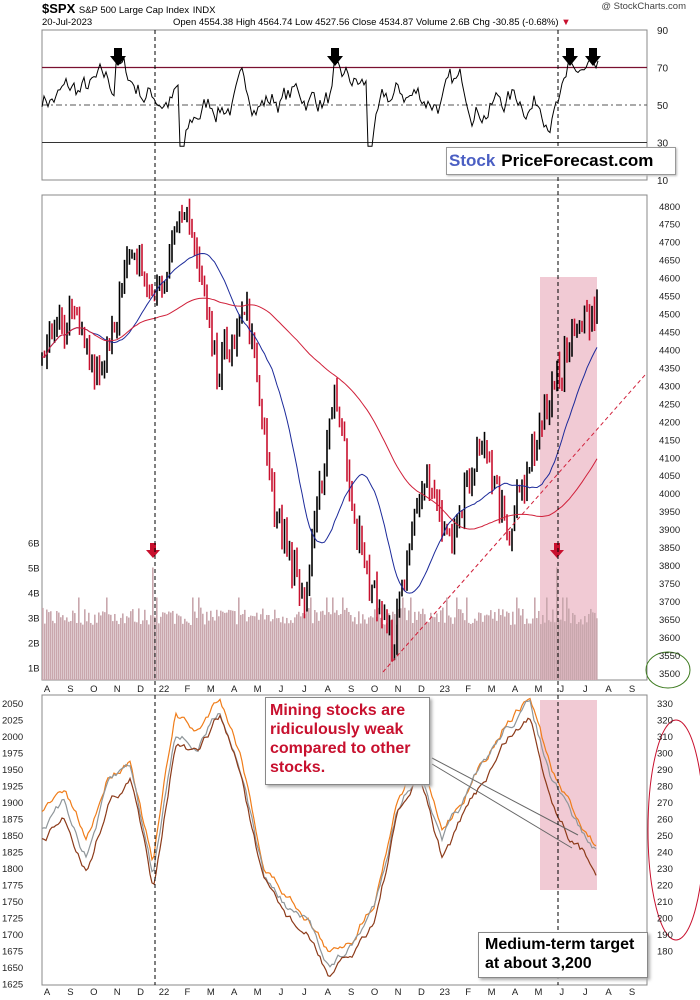 The width and height of the screenshot is (700, 1000). What do you see at coordinates (669, 315) in the screenshot?
I see `price-tick-label: 4500` at bounding box center [669, 315].